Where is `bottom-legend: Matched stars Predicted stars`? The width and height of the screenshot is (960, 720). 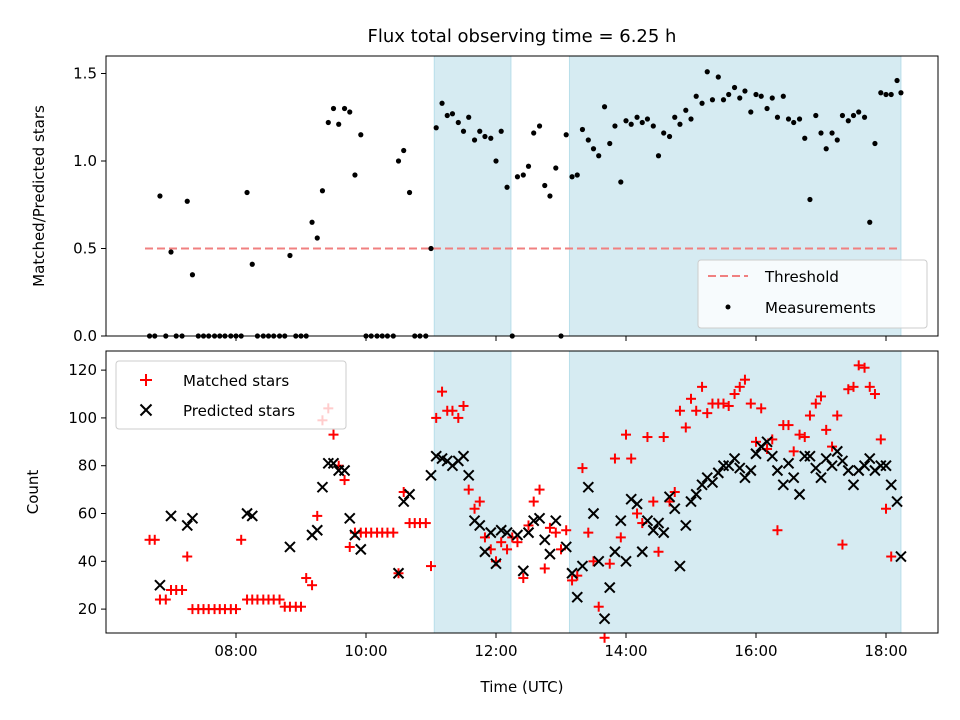 bottom-legend: Matched stars Predicted stars is located at coordinates (231, 395).